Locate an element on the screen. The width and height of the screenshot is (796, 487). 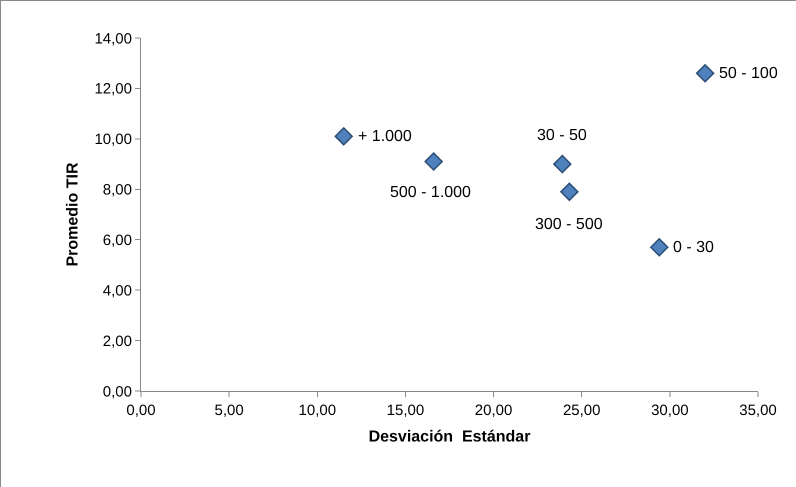
x-tick-label: 15,00 is located at coordinates (405, 410).